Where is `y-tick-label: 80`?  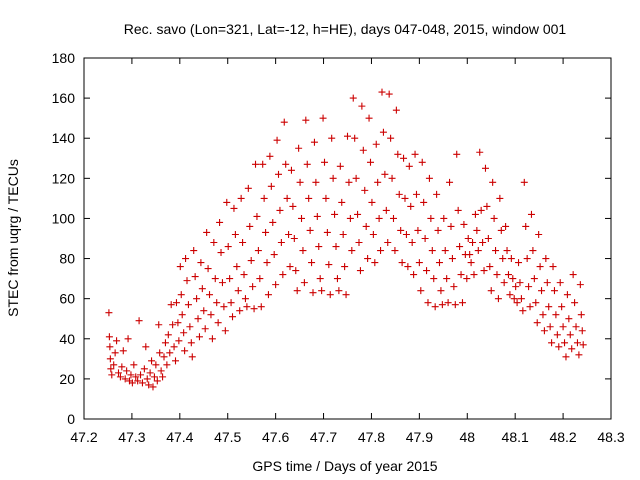
y-tick-label: 80 is located at coordinates (67, 259).